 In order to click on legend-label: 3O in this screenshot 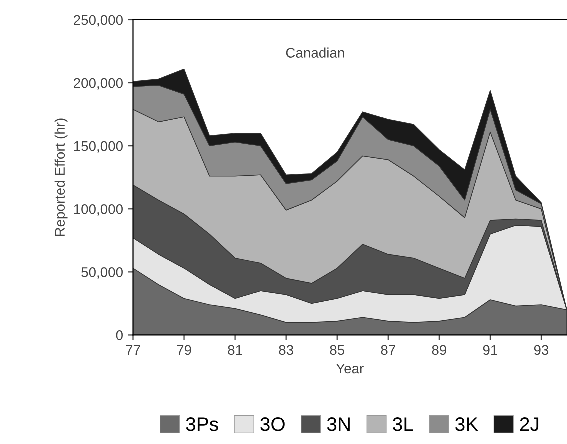, I will do `click(272, 425)`.